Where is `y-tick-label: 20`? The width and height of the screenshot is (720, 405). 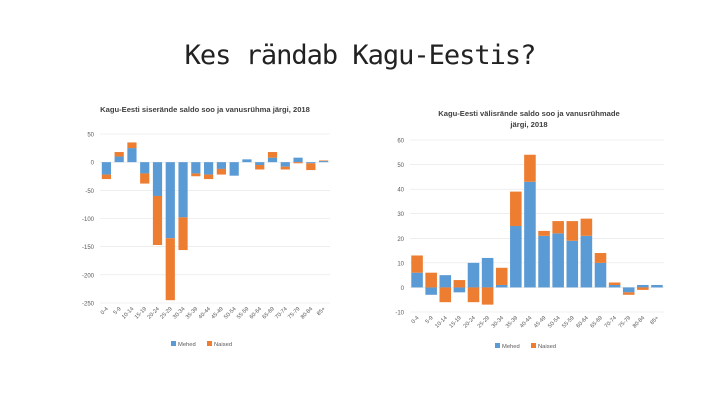 y-tick-label: 20 is located at coordinates (400, 240).